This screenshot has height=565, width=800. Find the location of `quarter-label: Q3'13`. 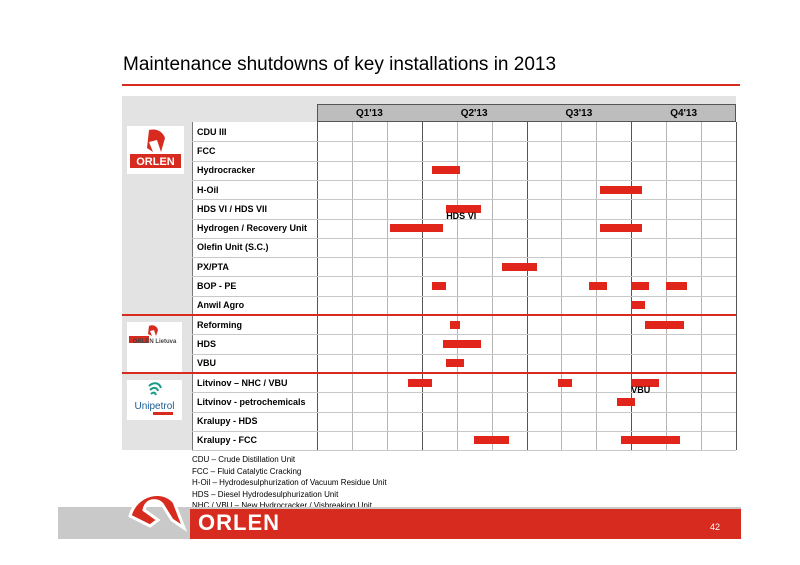

quarter-label: Q3'13 is located at coordinates (579, 113).